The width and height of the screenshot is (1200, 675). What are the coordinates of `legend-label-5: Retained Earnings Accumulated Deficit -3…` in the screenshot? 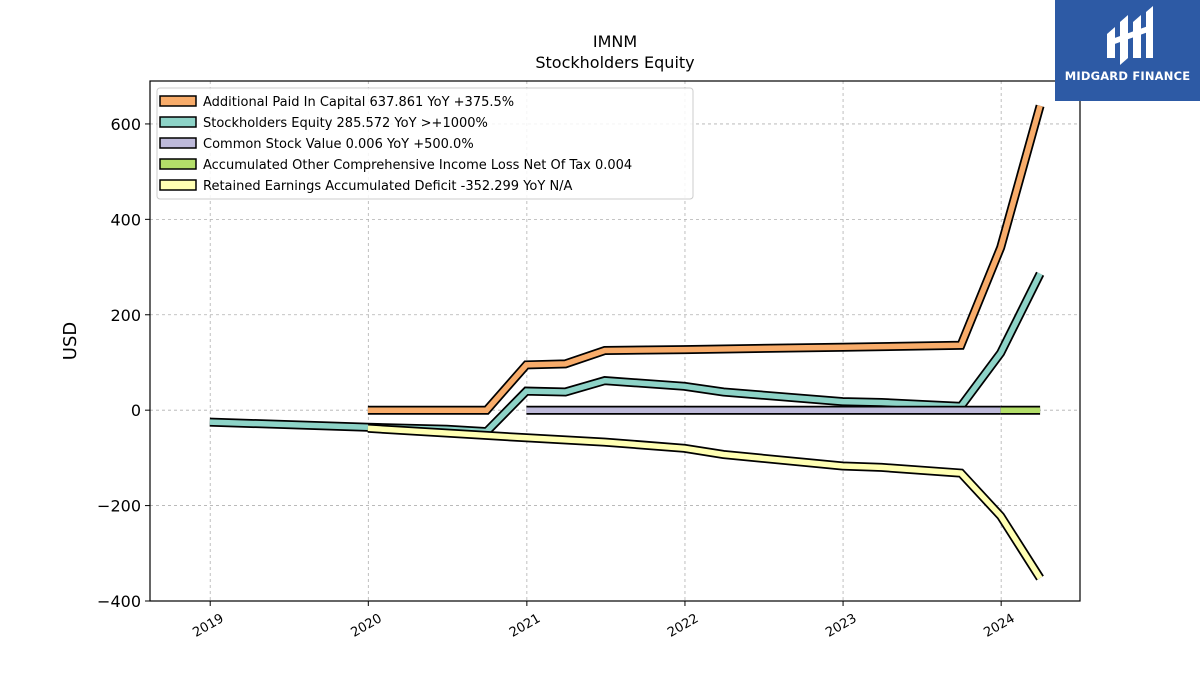 It's located at (388, 186).